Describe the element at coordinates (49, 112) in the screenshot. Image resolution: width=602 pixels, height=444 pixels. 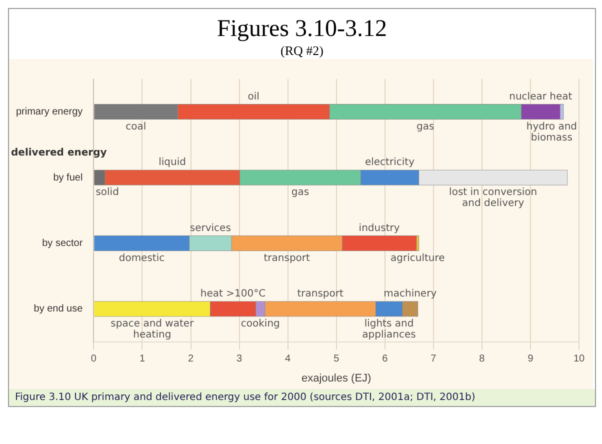
I see `y-tick-label: primary energy` at that location.